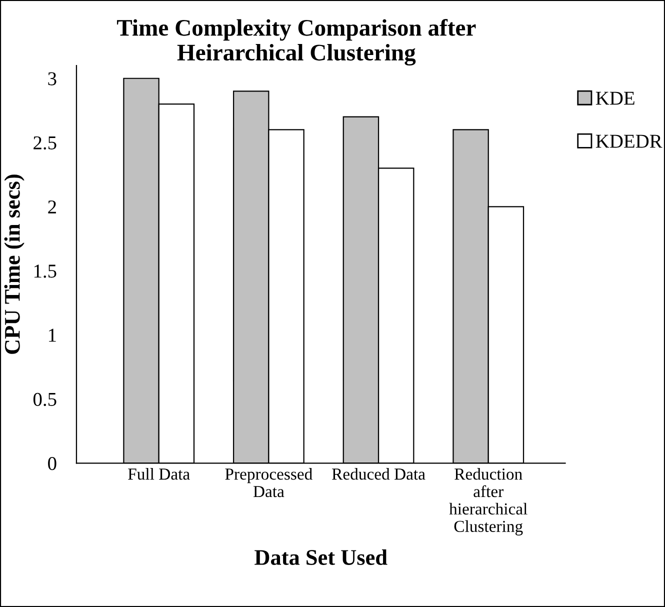 This screenshot has width=665, height=607. Describe the element at coordinates (321, 557) in the screenshot. I see `x-axis-title: Data Set Used` at that location.